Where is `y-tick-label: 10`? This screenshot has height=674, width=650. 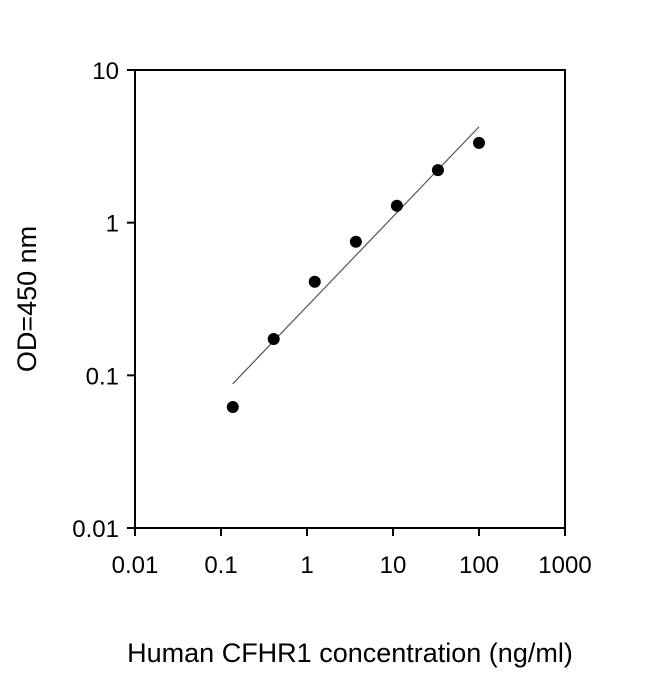
y-tick-label: 10 is located at coordinates (105, 71).